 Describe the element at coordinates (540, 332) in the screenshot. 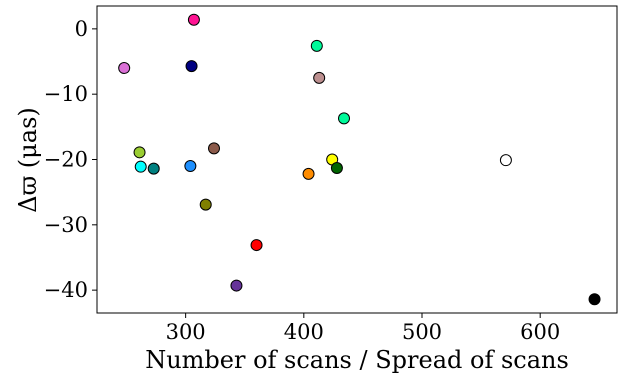

I see `x-tick-label-3: 600` at that location.